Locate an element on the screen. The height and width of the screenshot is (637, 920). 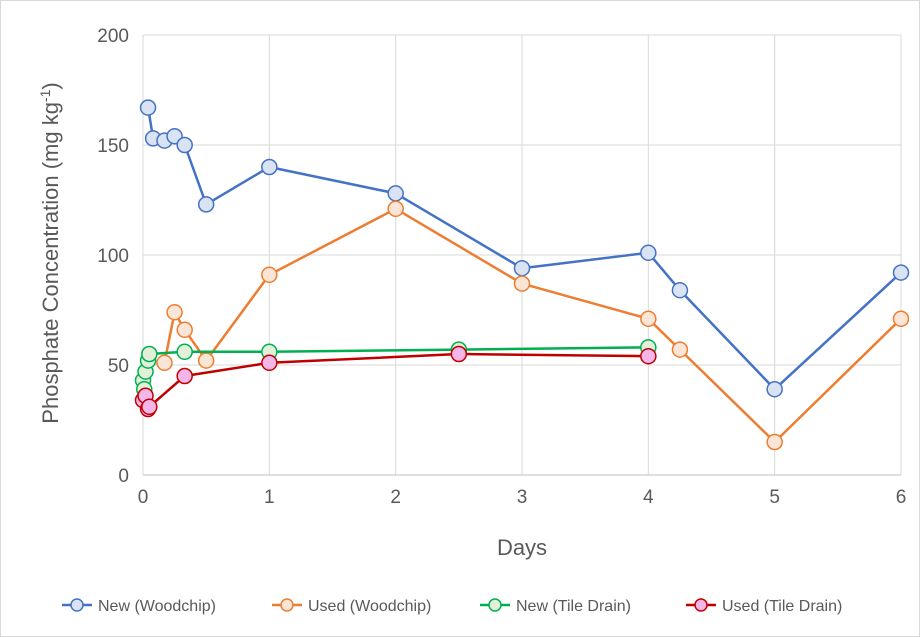
legend-label: New (Tile Drain) is located at coordinates (573, 606).